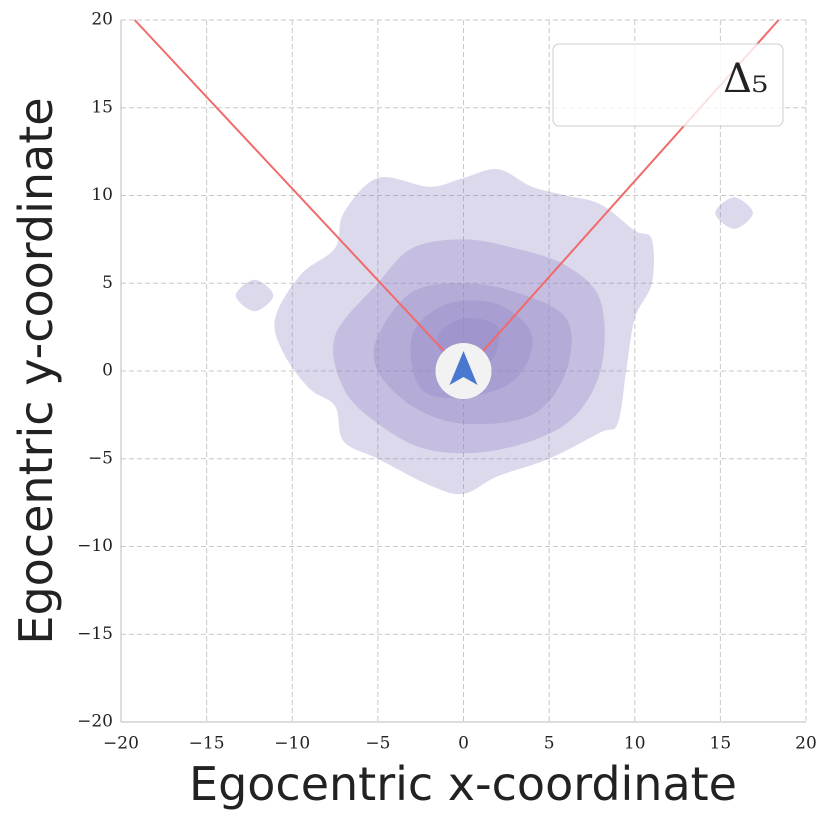 Image resolution: width=831 pixels, height=824 pixels. What do you see at coordinates (635, 744) in the screenshot?
I see `x-tick-label: 10` at bounding box center [635, 744].